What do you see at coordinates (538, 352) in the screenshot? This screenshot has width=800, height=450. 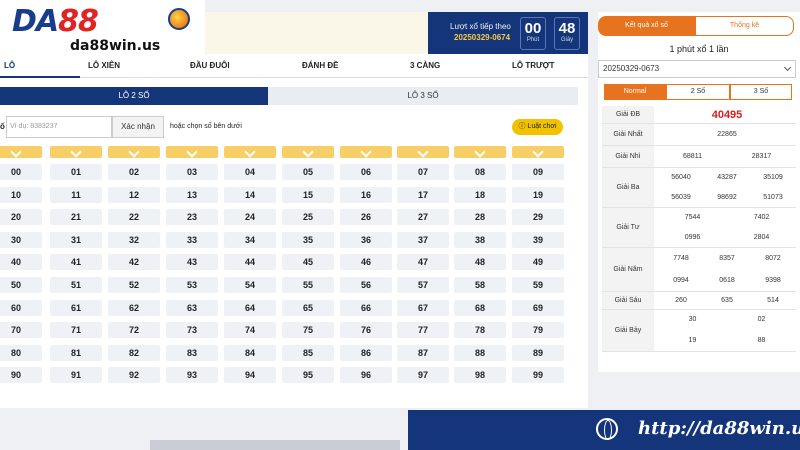 I see `number-cell: 89` at bounding box center [538, 352].